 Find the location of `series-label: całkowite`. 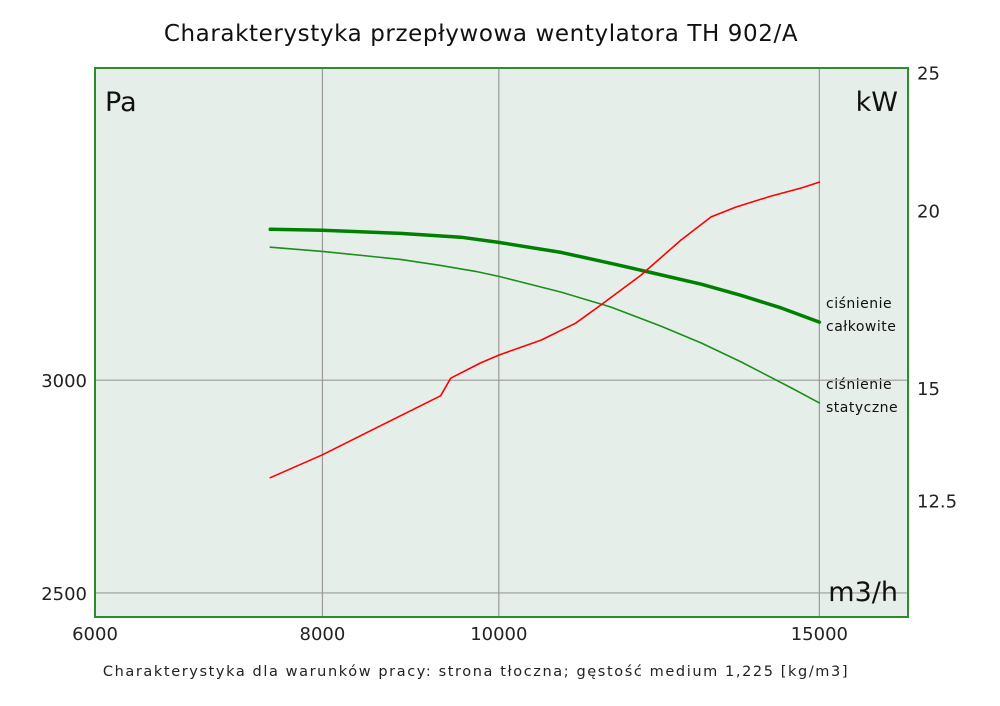

series-label: całkowite is located at coordinates (861, 327).